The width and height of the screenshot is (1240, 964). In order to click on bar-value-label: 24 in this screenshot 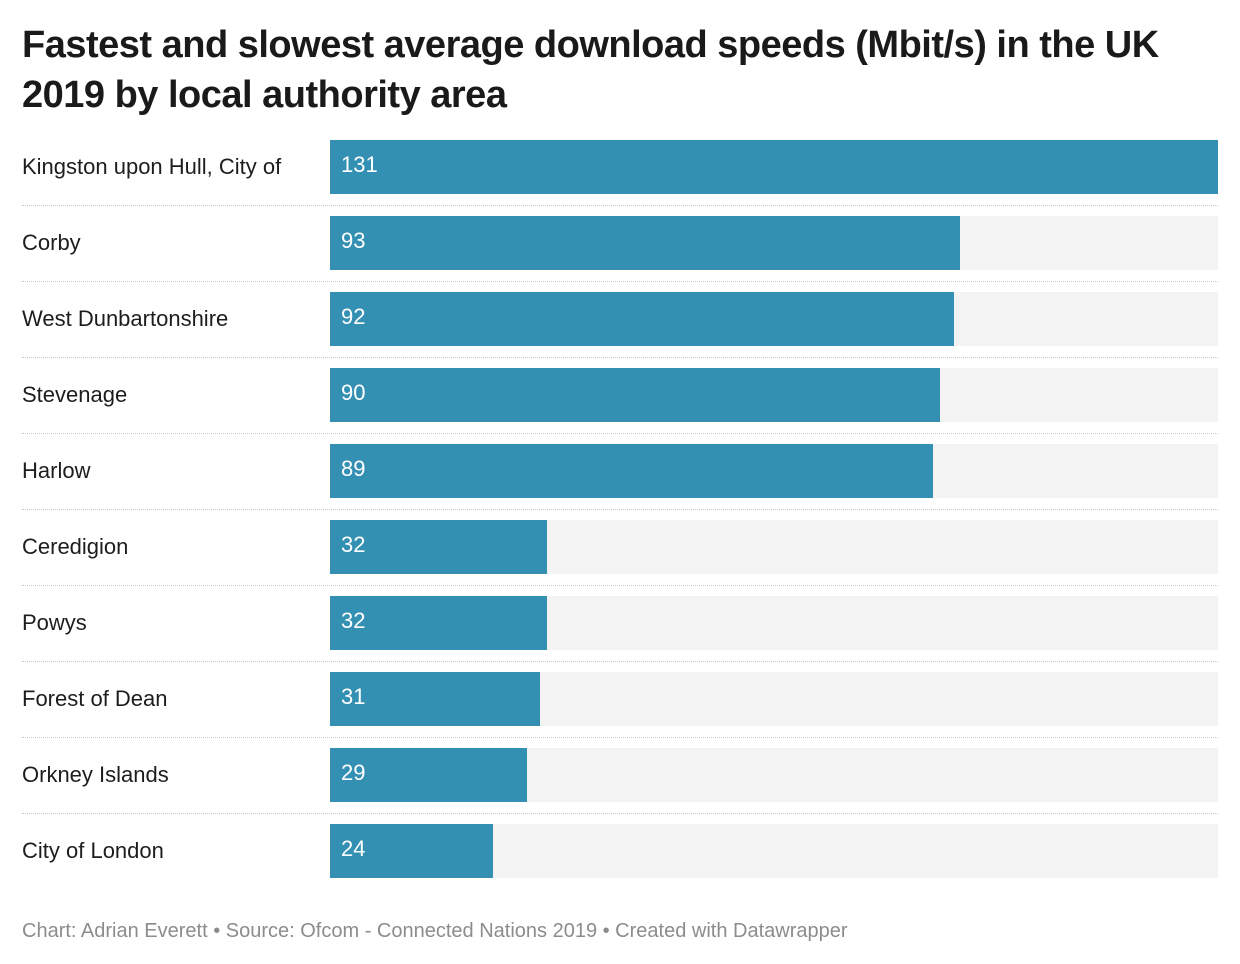, I will do `click(353, 848)`.